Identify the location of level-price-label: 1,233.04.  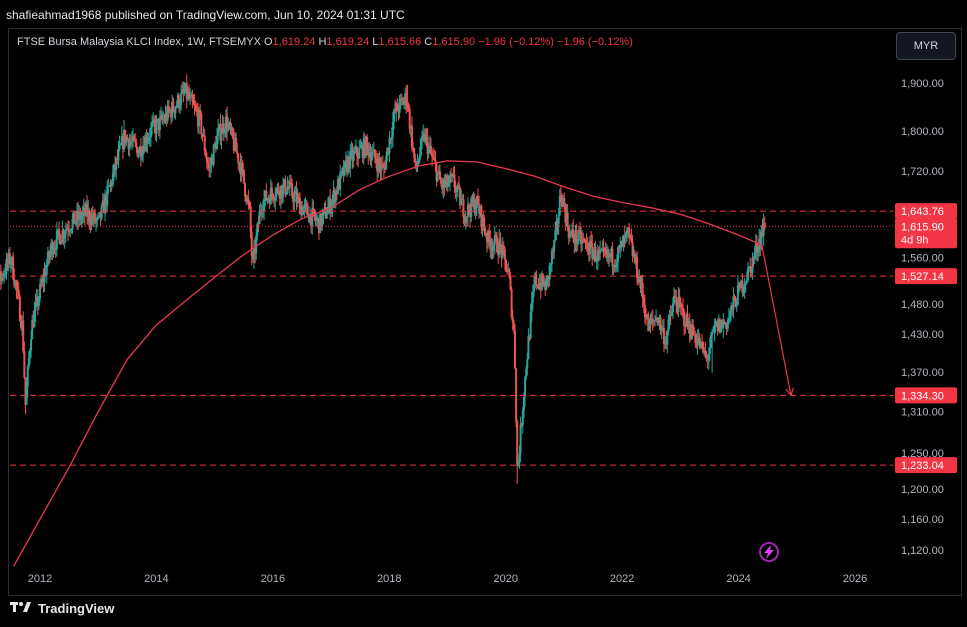
(922, 466).